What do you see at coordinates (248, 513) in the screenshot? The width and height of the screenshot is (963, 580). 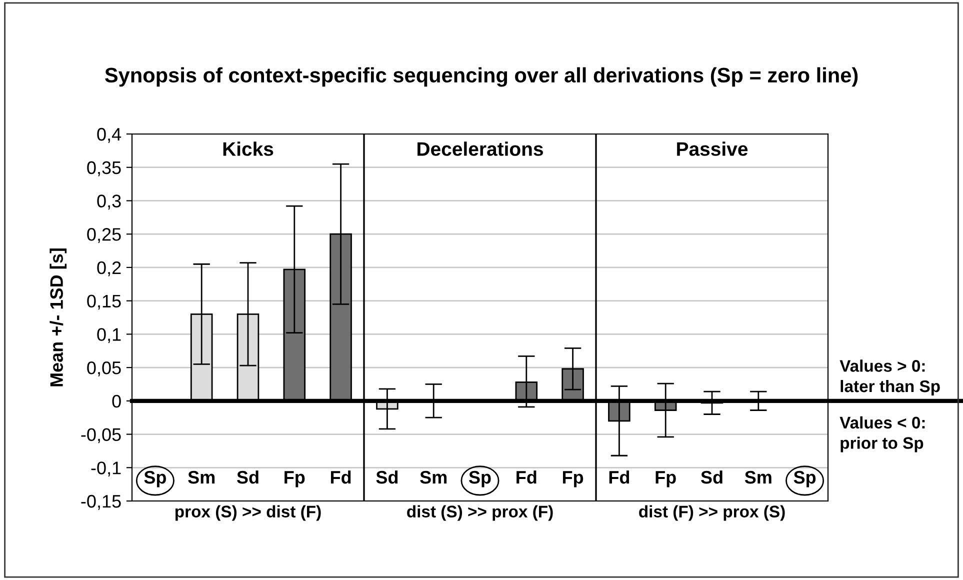 I see `text: prox (S) >> dist (F)` at bounding box center [248, 513].